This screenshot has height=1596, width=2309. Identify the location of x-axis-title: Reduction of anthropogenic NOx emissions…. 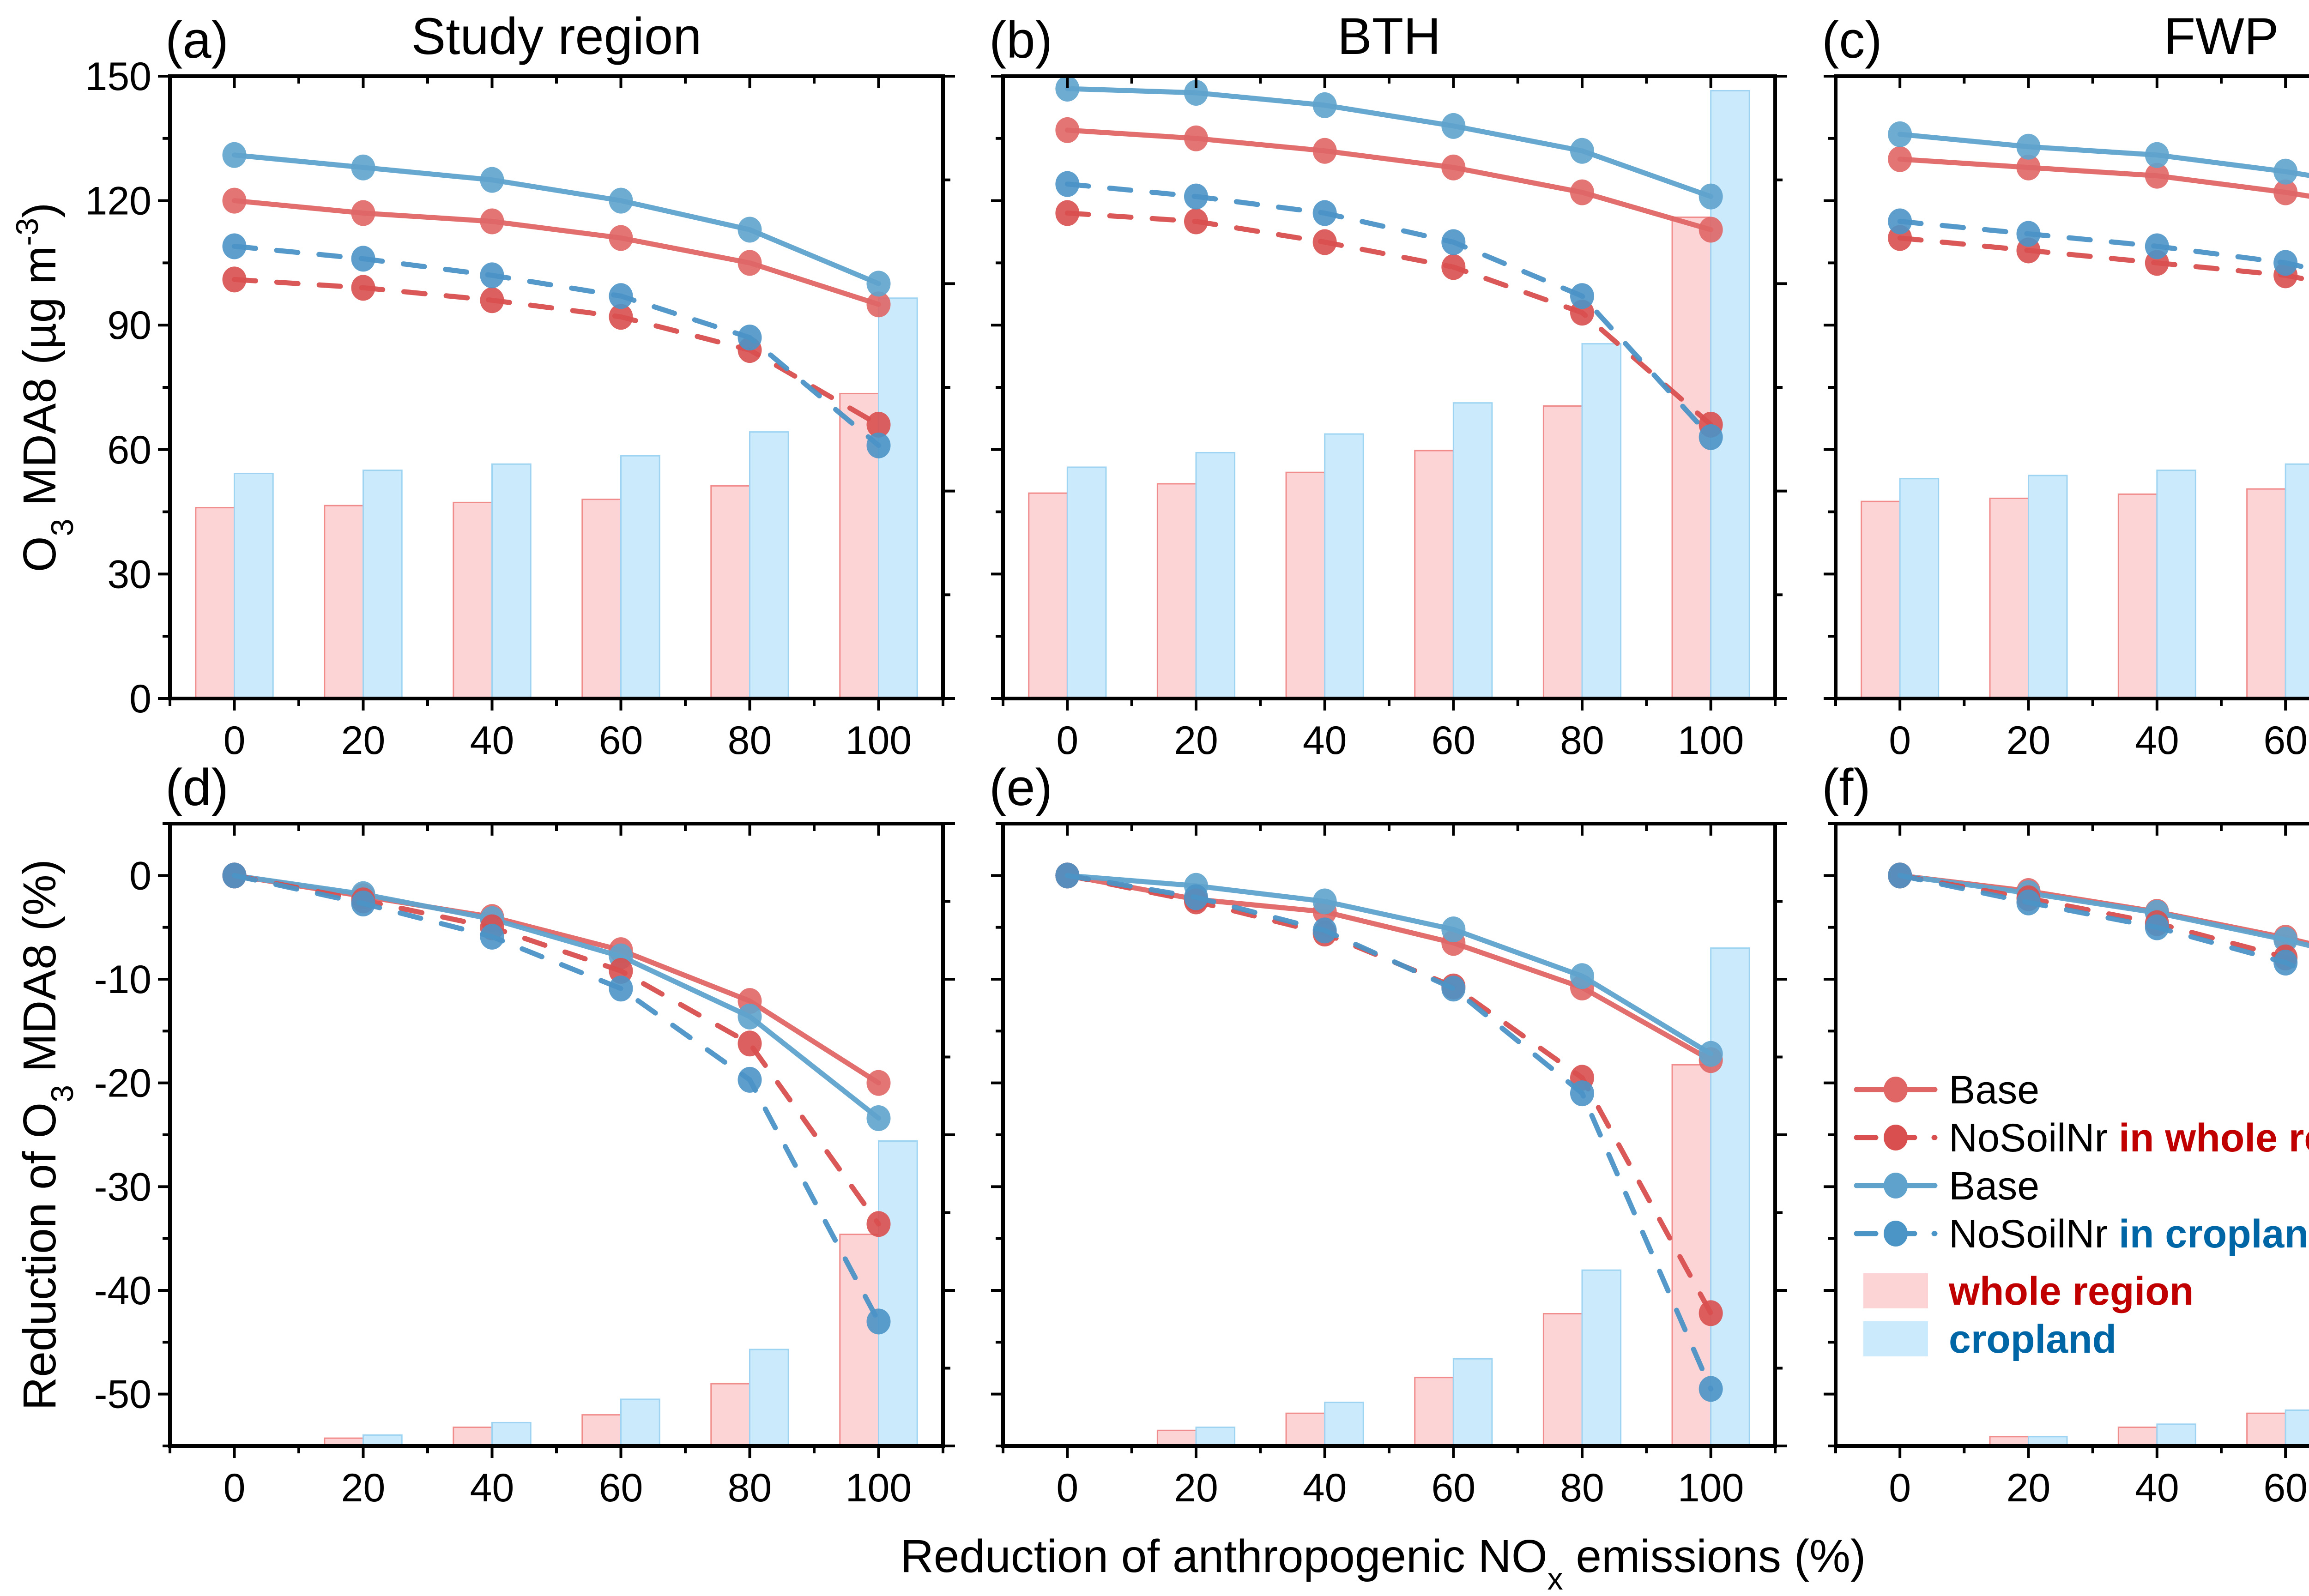
(1383, 1563).